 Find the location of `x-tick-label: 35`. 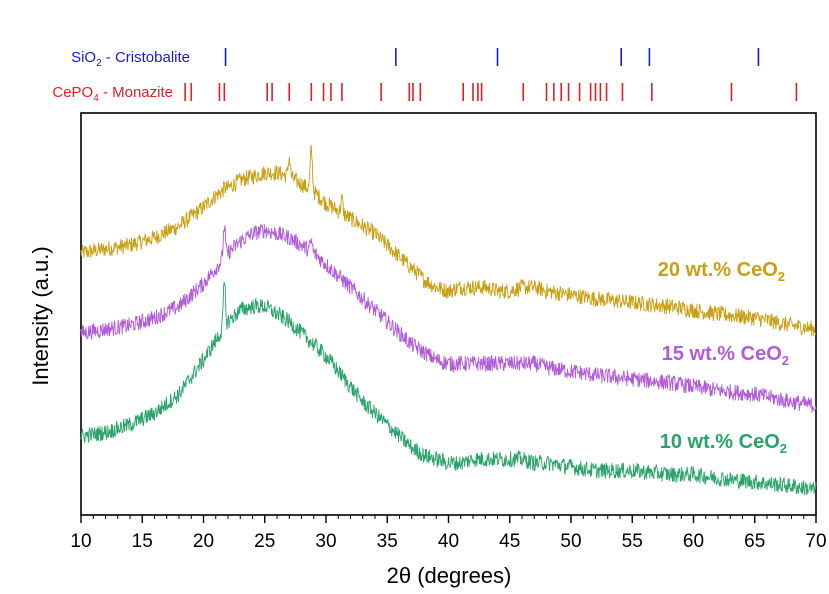

x-tick-label: 35 is located at coordinates (387, 541).